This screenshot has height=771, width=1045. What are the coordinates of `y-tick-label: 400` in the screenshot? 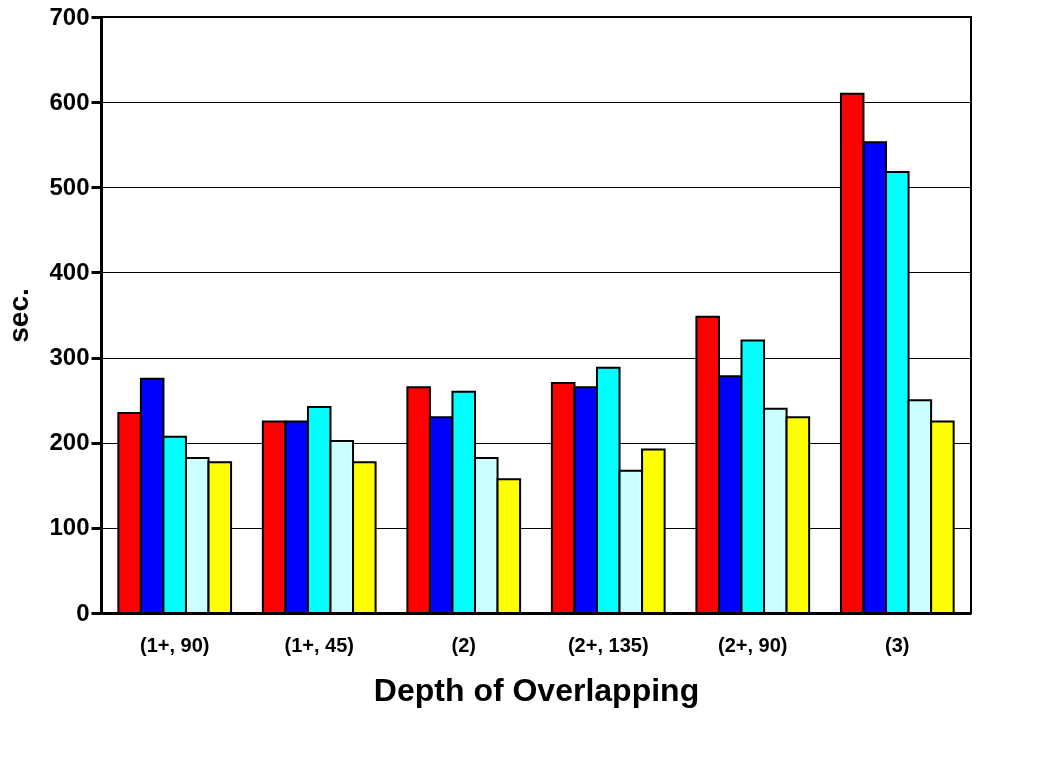 It's located at (69, 271).